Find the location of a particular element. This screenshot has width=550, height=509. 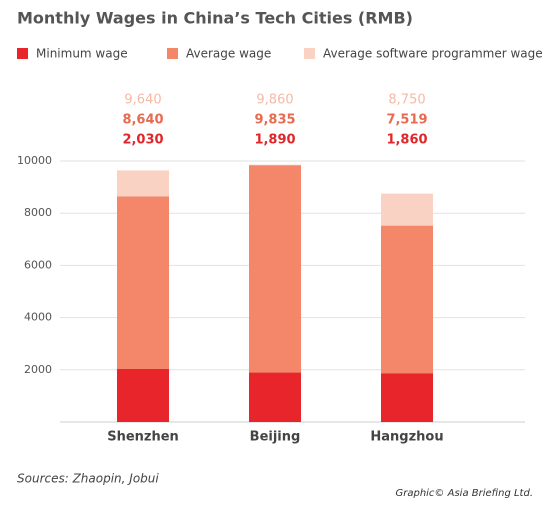

legend-label: Average software programmer wage is located at coordinates (433, 54).